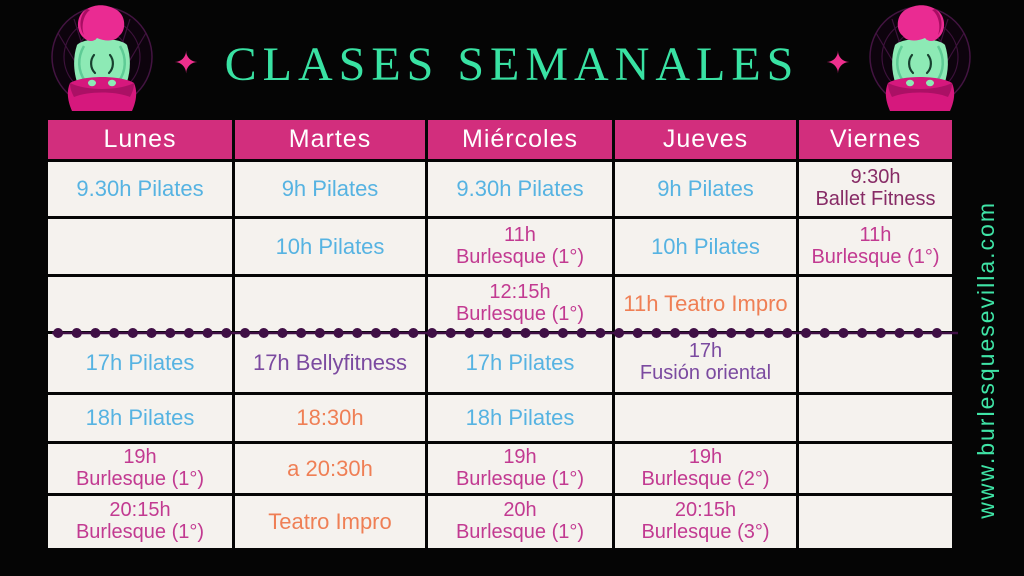 This screenshot has width=1024, height=576. I want to click on schedule-cell: 17h Fusión oriental, so click(705, 363).